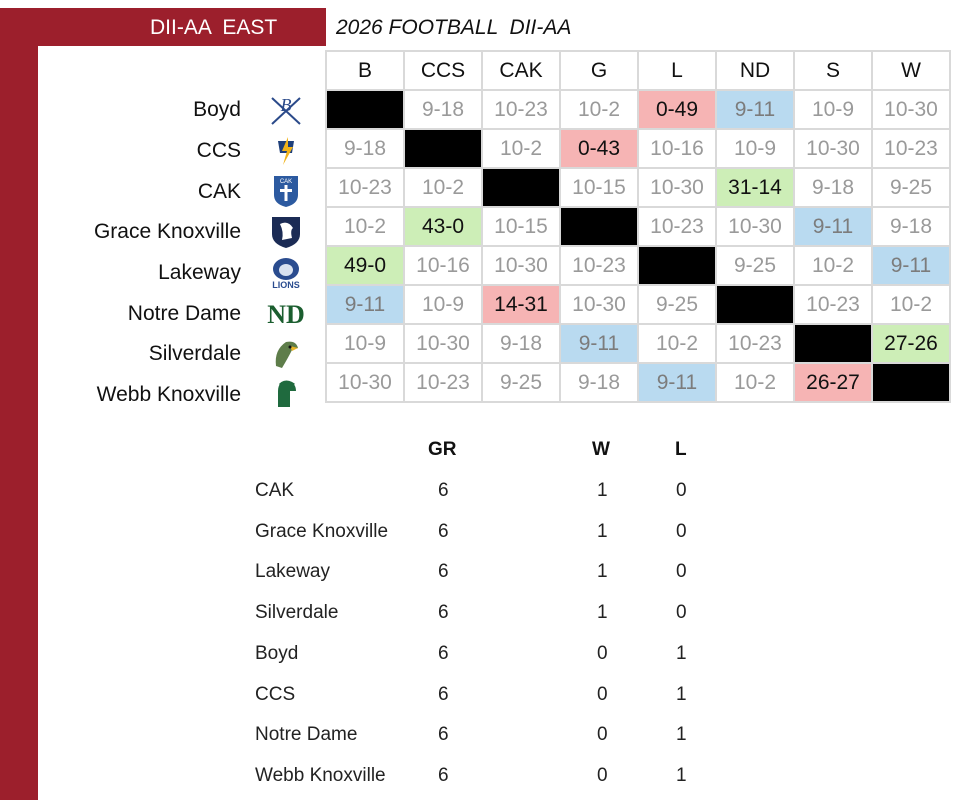  Describe the element at coordinates (219, 191) in the screenshot. I see `row-label-cak: CAK` at that location.